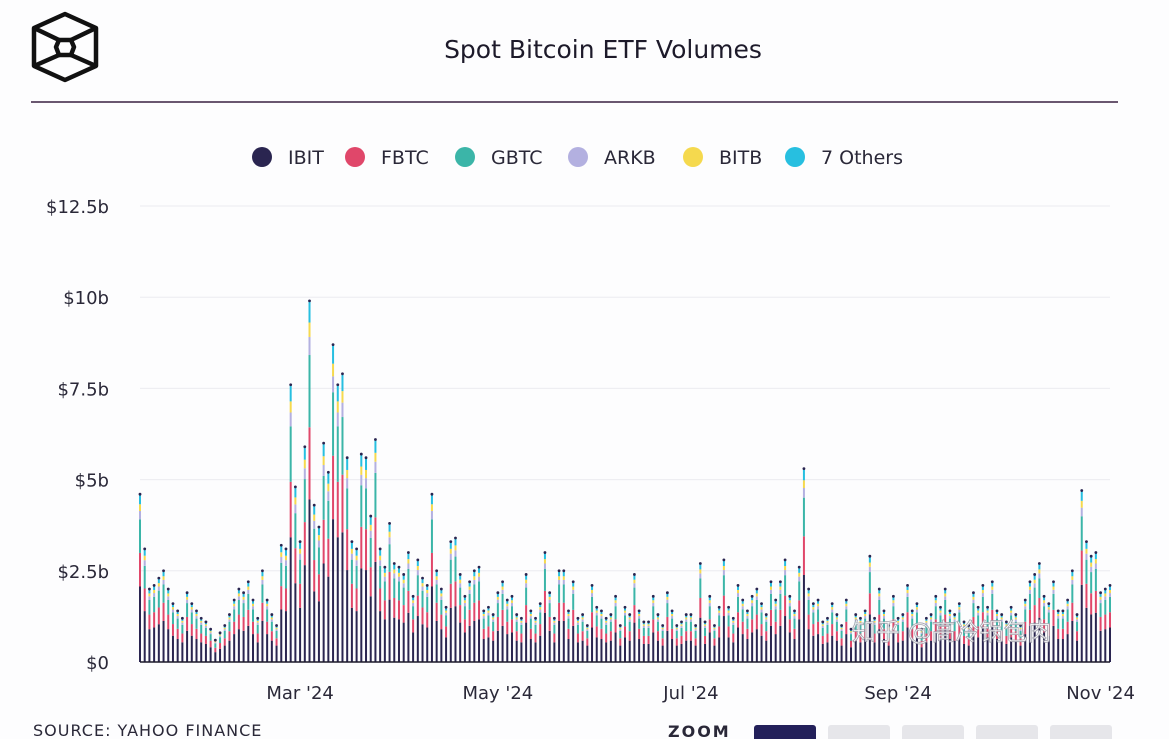  Describe the element at coordinates (630, 158) in the screenshot. I see `legend-label: ARKB` at that location.